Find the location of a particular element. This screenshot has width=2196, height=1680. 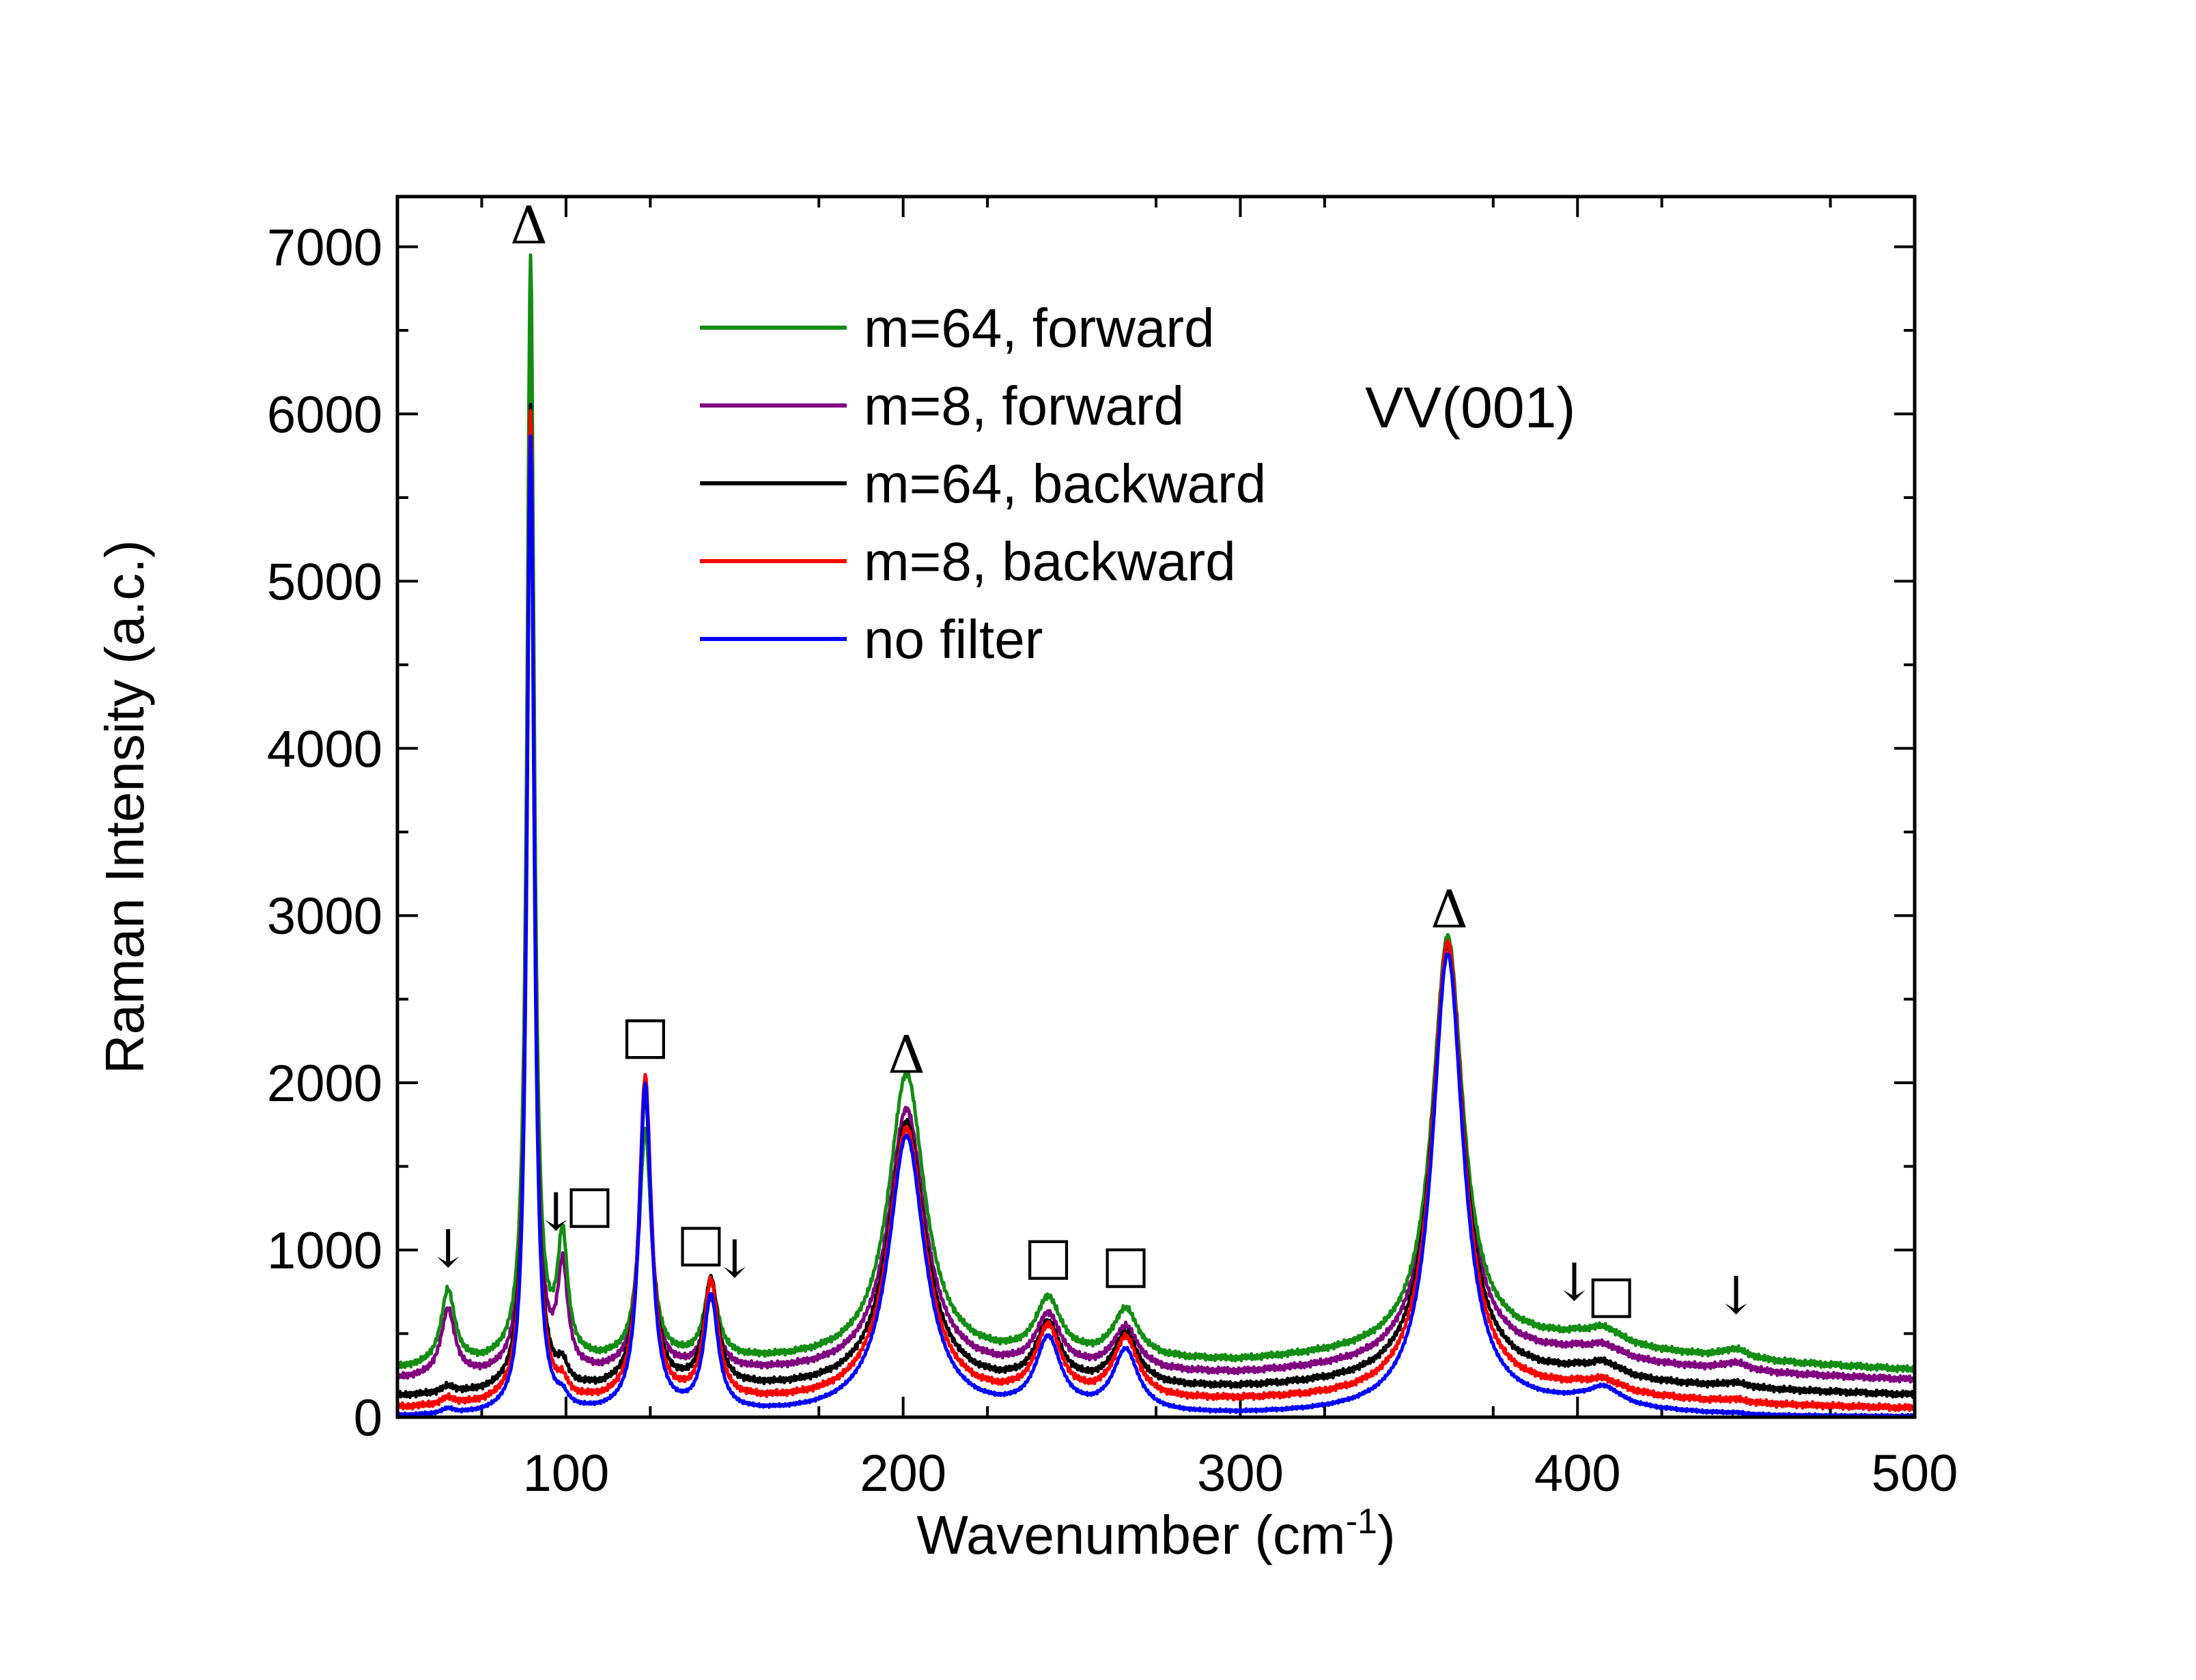

x-axis-title-superscript: -1 is located at coordinates (1362, 1521).